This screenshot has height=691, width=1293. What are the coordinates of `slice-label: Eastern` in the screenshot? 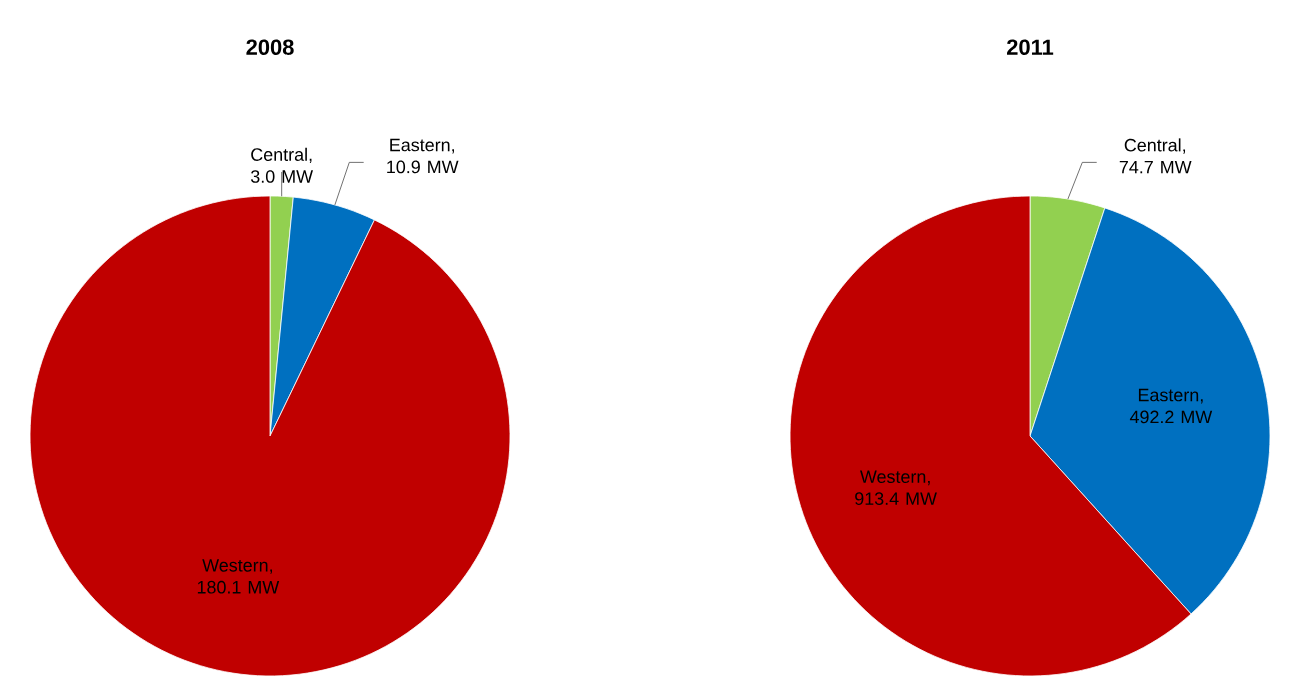 It's located at (1168, 395).